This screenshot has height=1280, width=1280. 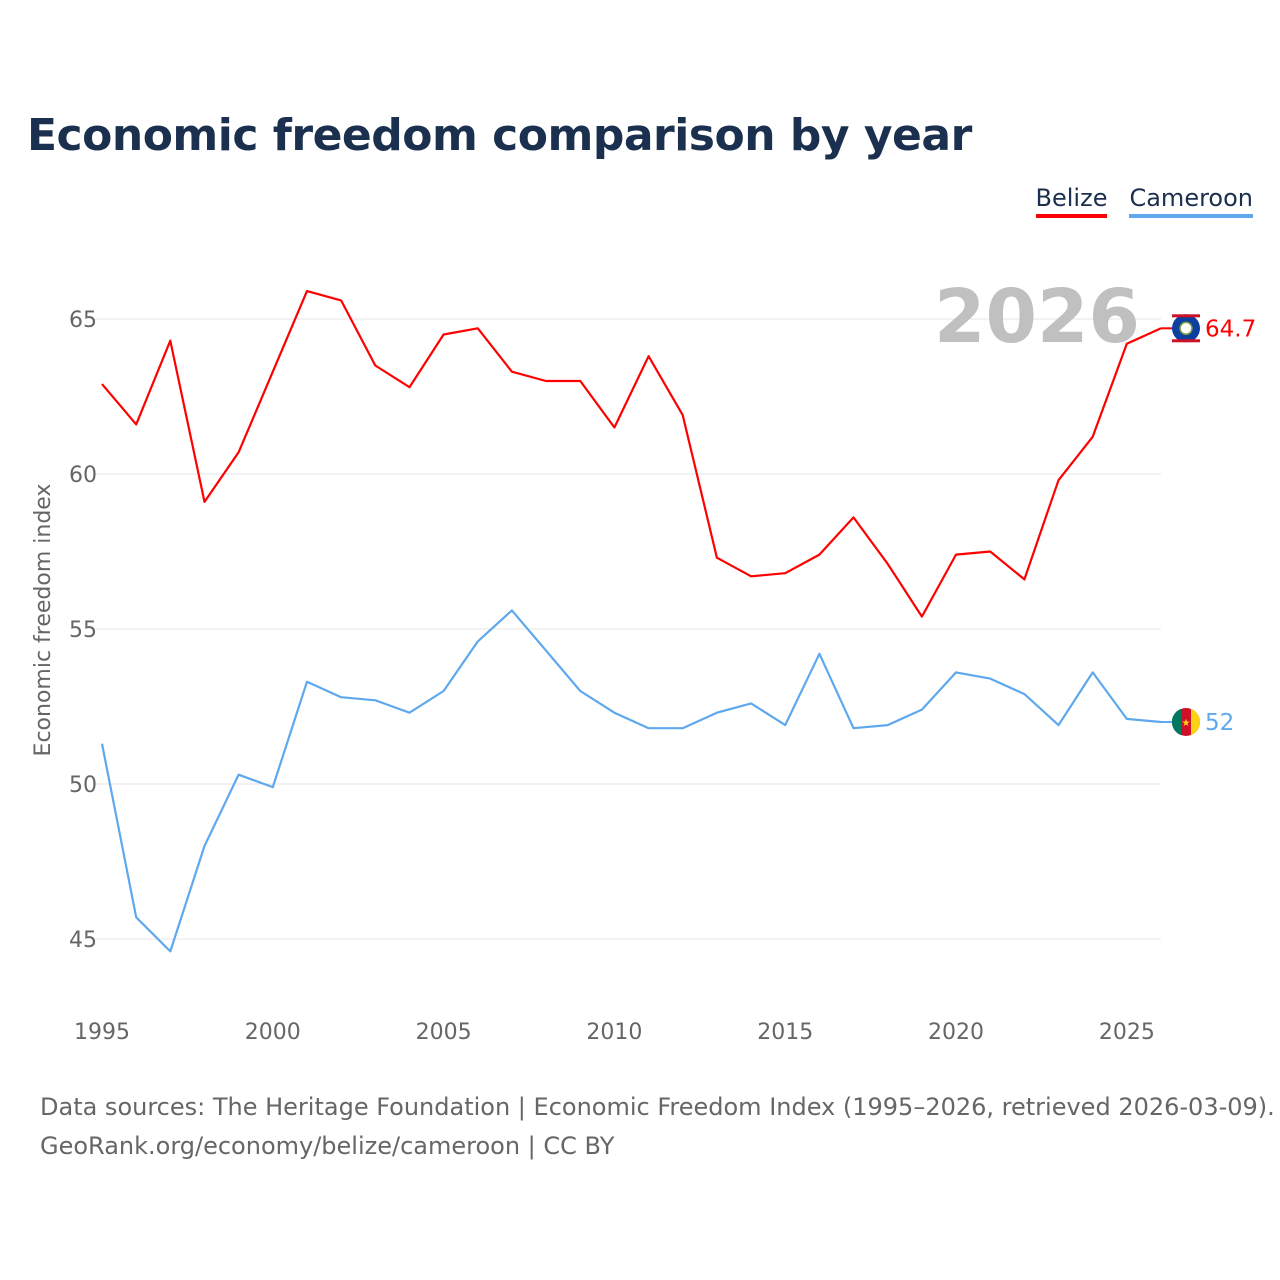 What do you see at coordinates (43, 620) in the screenshot?
I see `y-axis-label: Economic freedom index` at bounding box center [43, 620].